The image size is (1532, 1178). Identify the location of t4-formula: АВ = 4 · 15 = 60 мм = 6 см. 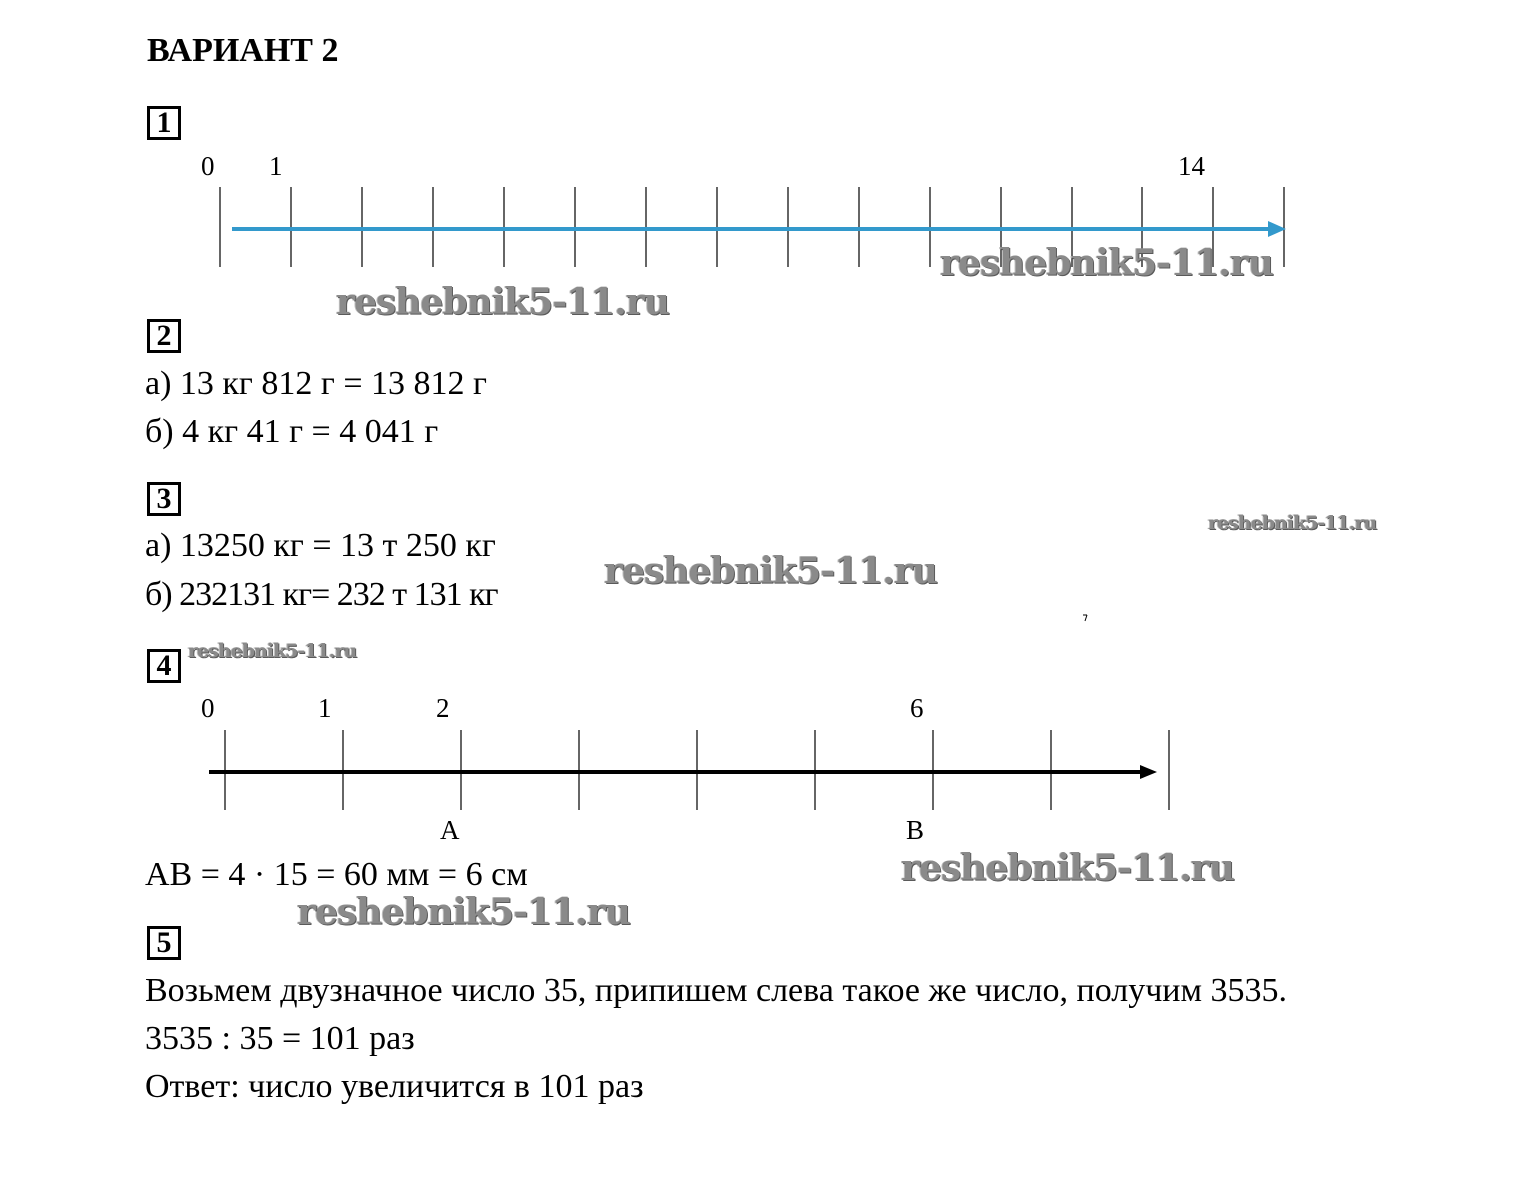
(336, 874).